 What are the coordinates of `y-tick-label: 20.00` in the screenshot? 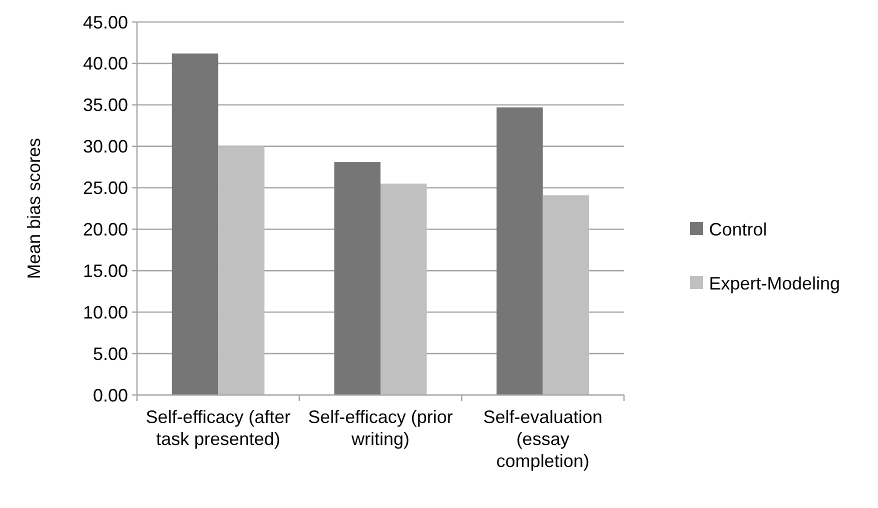 It's located at (105, 230).